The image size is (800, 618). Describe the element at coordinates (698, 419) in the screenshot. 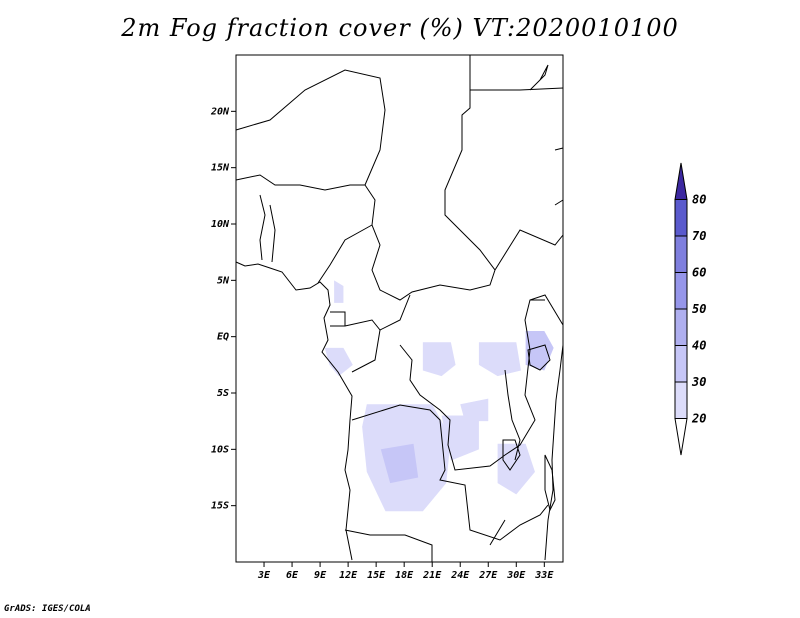

I see `colorbar-label: 20` at that location.